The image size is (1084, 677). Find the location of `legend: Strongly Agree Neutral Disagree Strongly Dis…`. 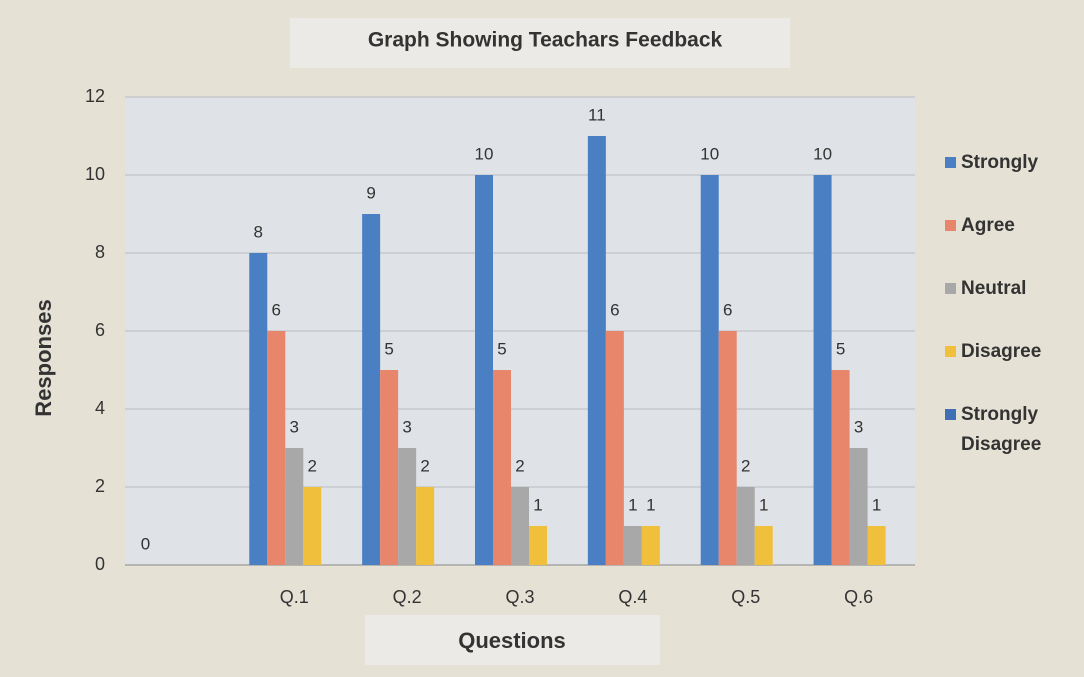

legend: Strongly Agree Neutral Disagree Strongly Dis… is located at coordinates (1005, 320).